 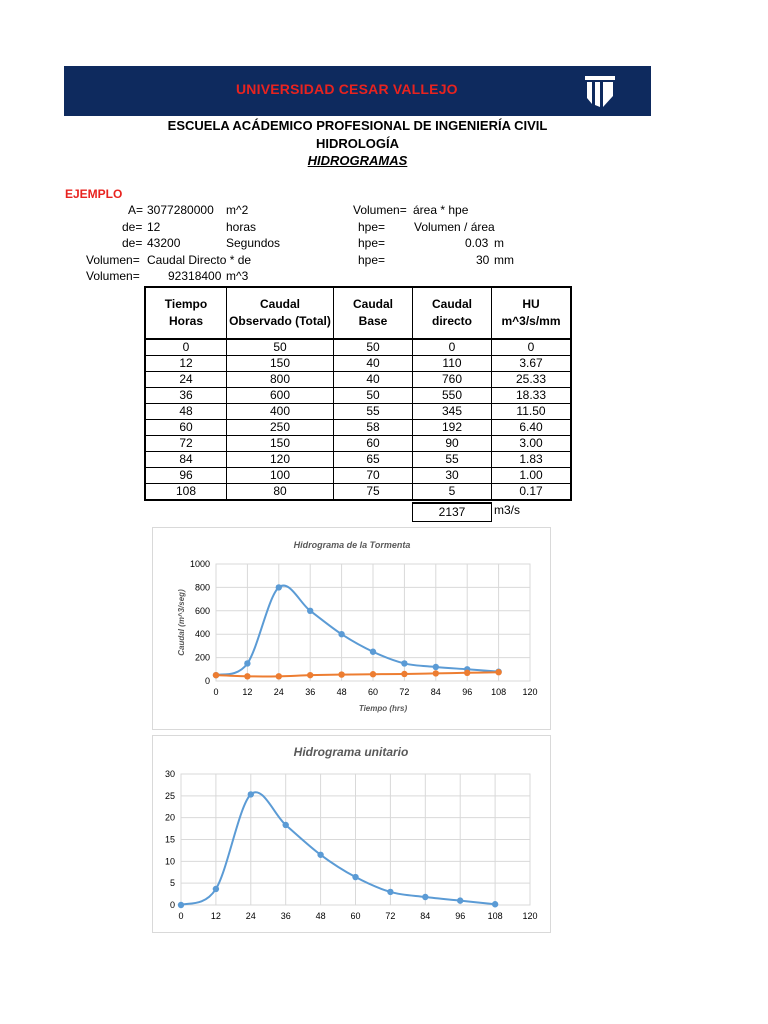 I want to click on table-cell: 60, so click(x=185, y=427).